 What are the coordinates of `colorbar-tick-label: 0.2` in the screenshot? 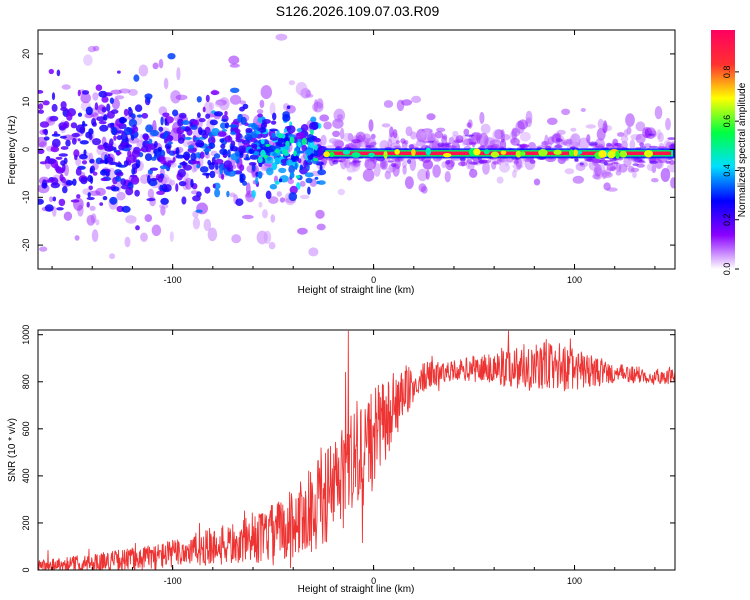 It's located at (727, 219).